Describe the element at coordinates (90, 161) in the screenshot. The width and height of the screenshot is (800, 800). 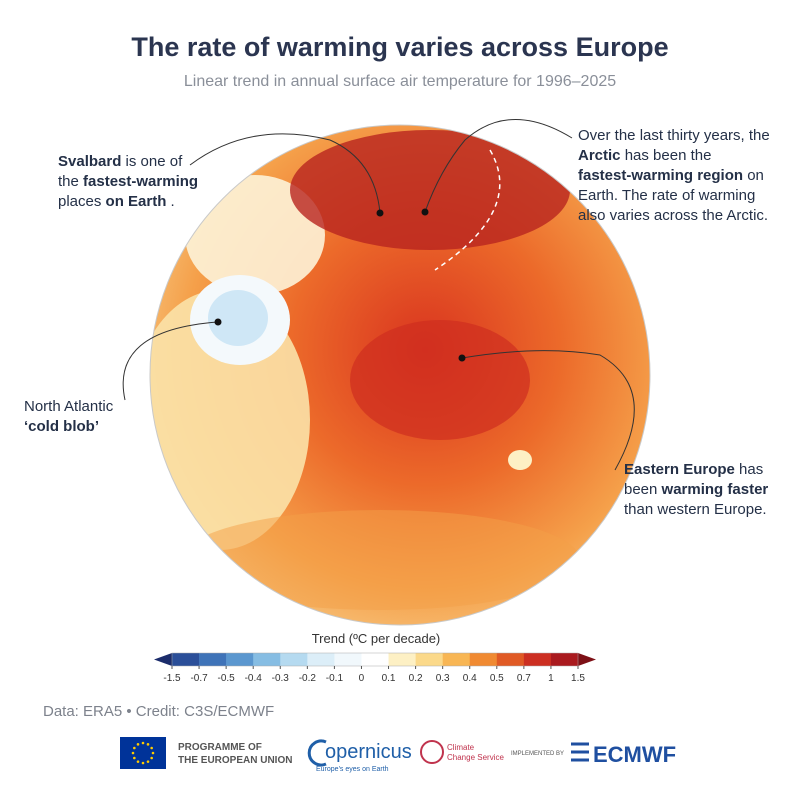
I see `annotation-text: Svalbard` at that location.